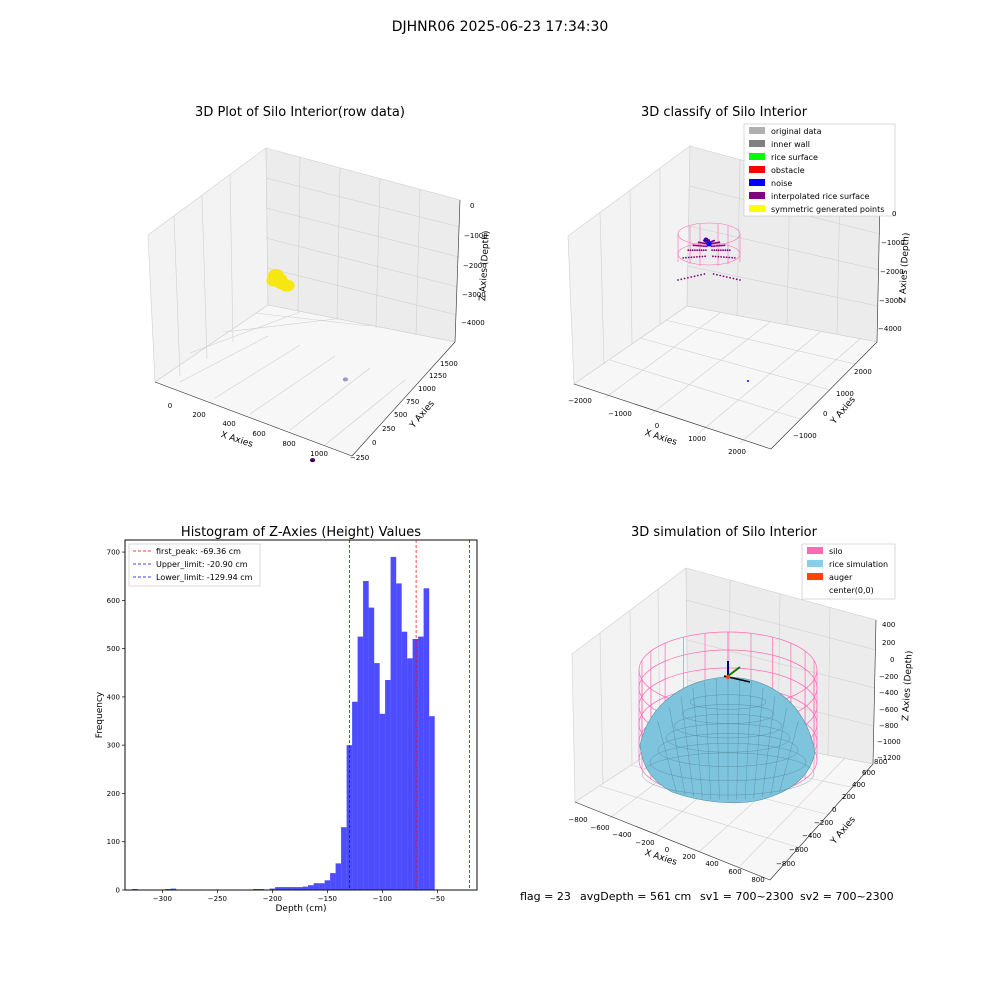 This screenshot has height=1000, width=1000. Describe the element at coordinates (790, 144) in the screenshot. I see `classify-legend-label: inner wall` at that location.